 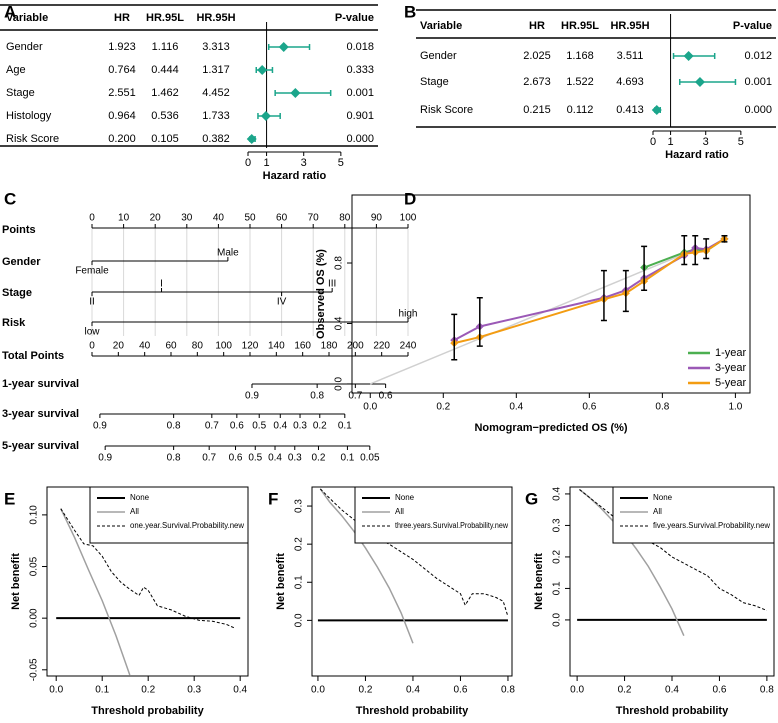 I want to click on upper-value: 4.452, so click(x=216, y=93).